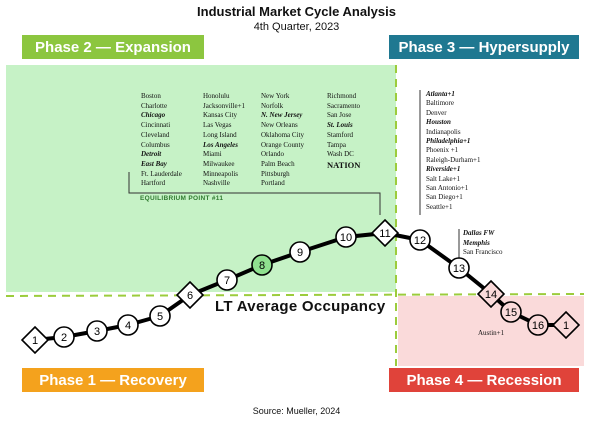 This screenshot has height=424, width=593. I want to click on market: Ft. Lauderdale, so click(161, 173).